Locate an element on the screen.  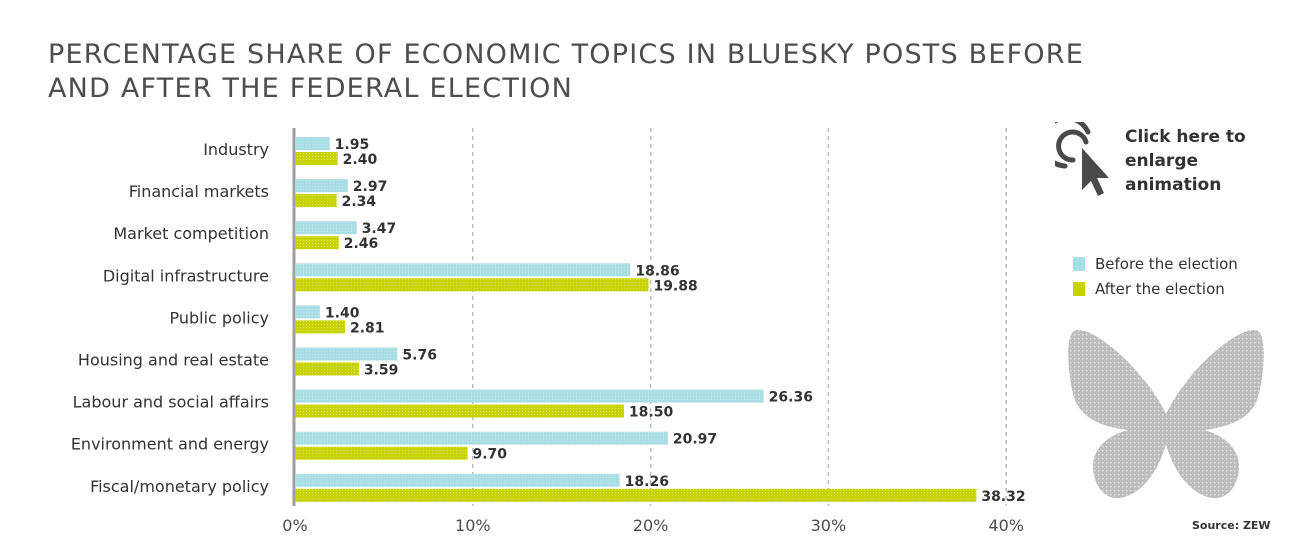
category-label: Public policy is located at coordinates (219, 317).